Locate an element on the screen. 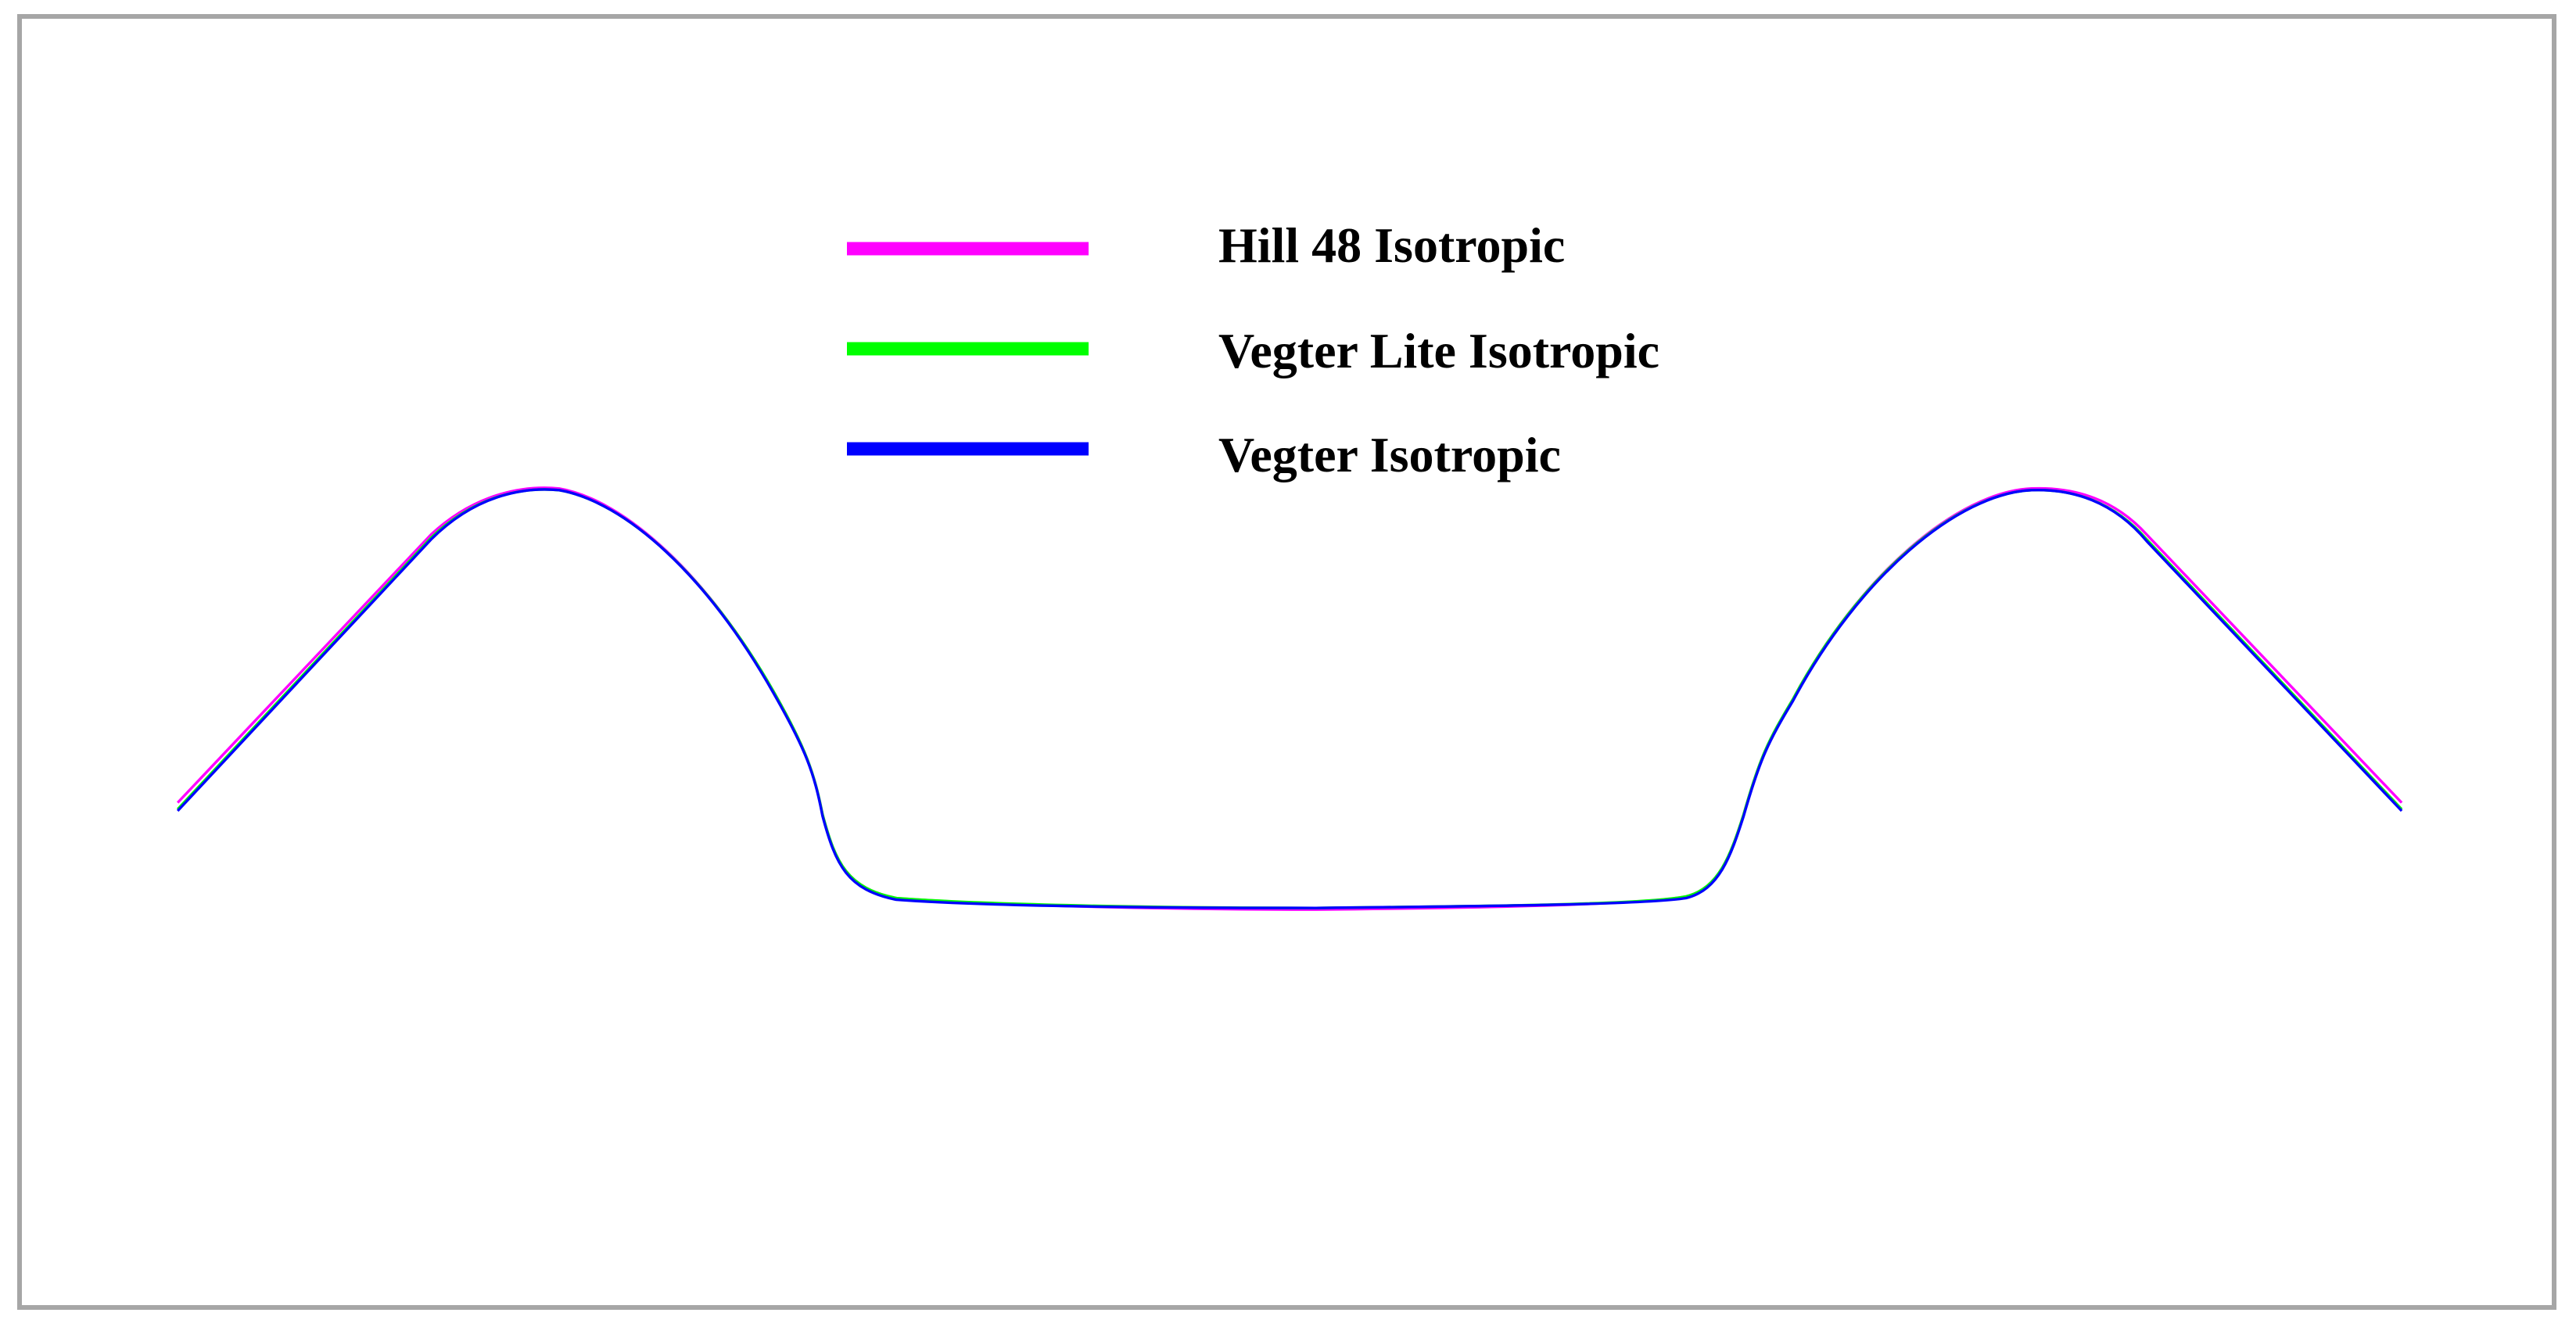 Image resolution: width=2576 pixels, height=1327 pixels. legend-label: Vegter Lite Isotropic is located at coordinates (1438, 350).